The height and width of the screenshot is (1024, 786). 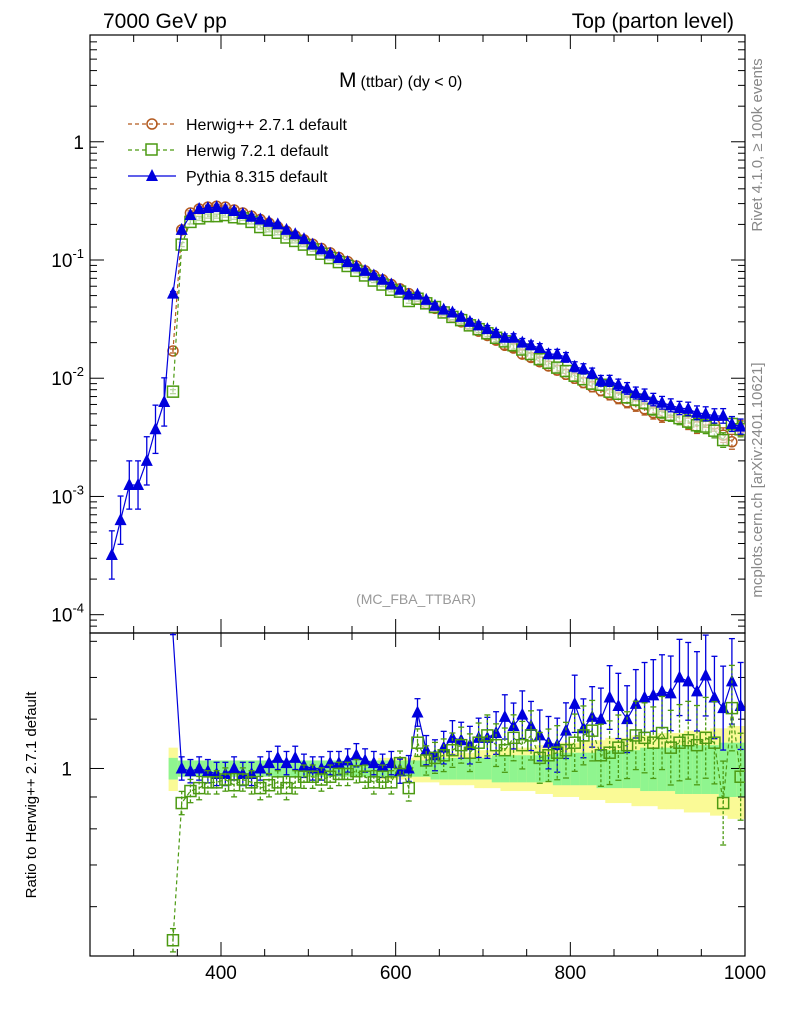 I want to click on y-tick-exponent: -4, so click(x=78, y=608).